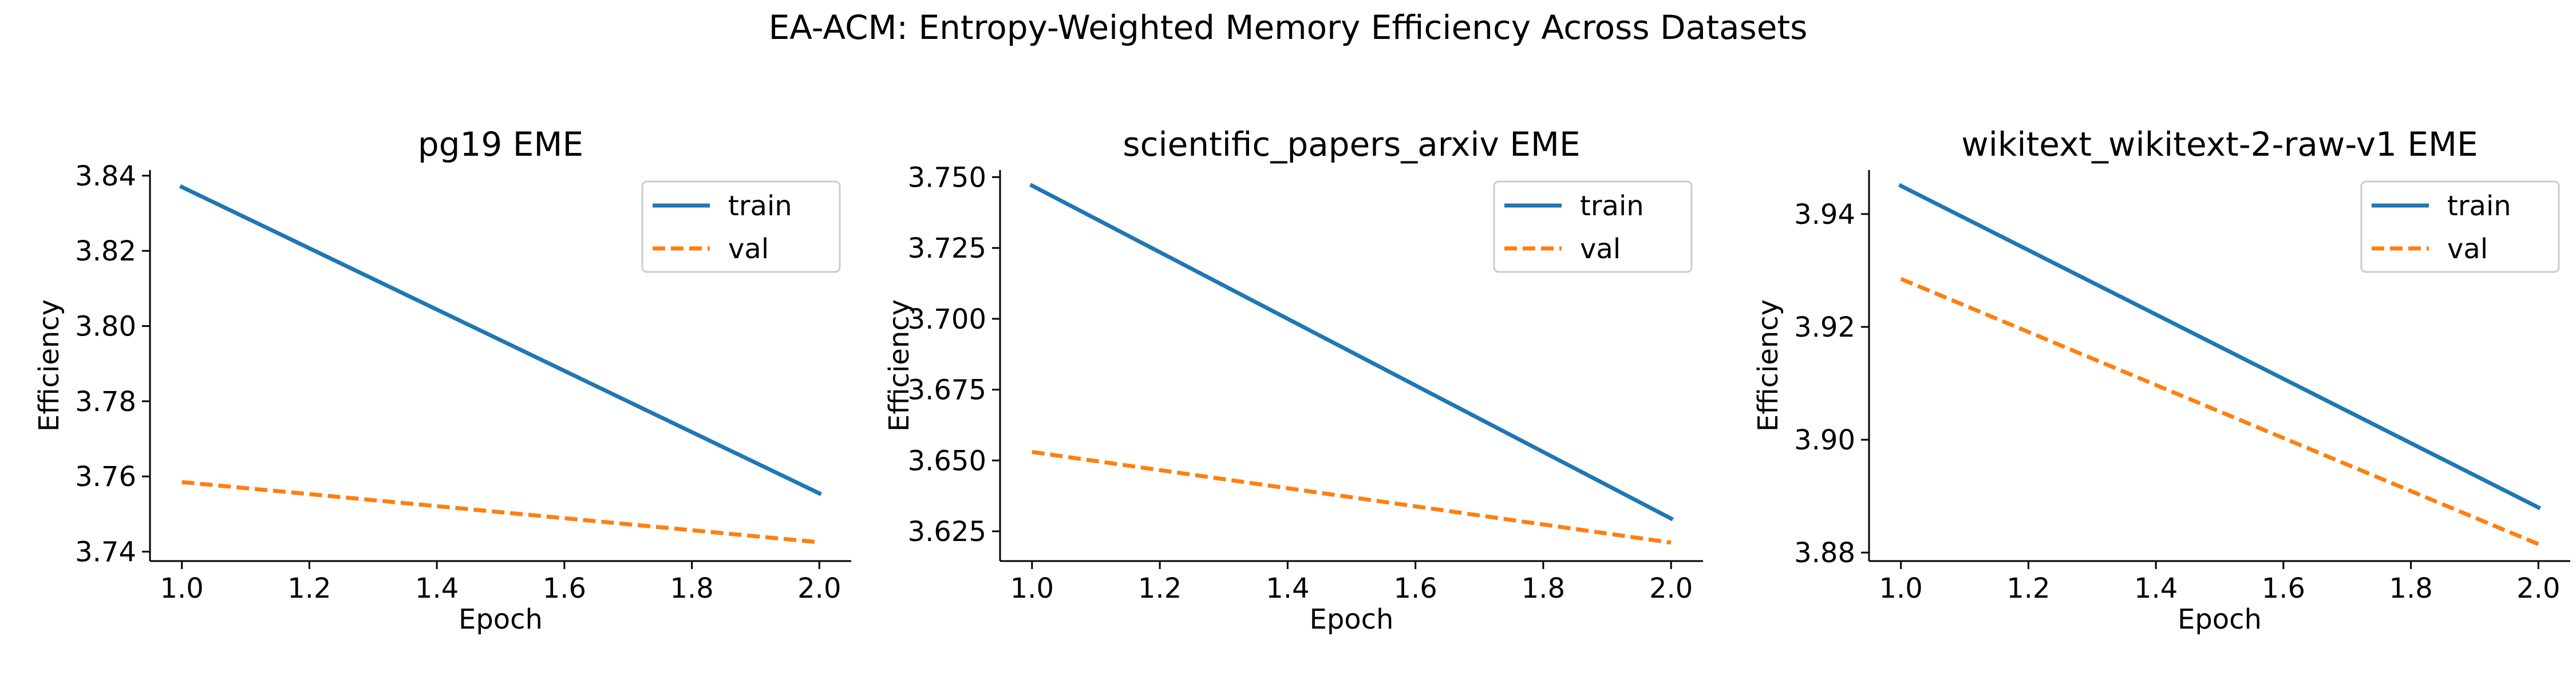 The image size is (2576, 687). I want to click on y-tick-label: 3.750, so click(947, 177).